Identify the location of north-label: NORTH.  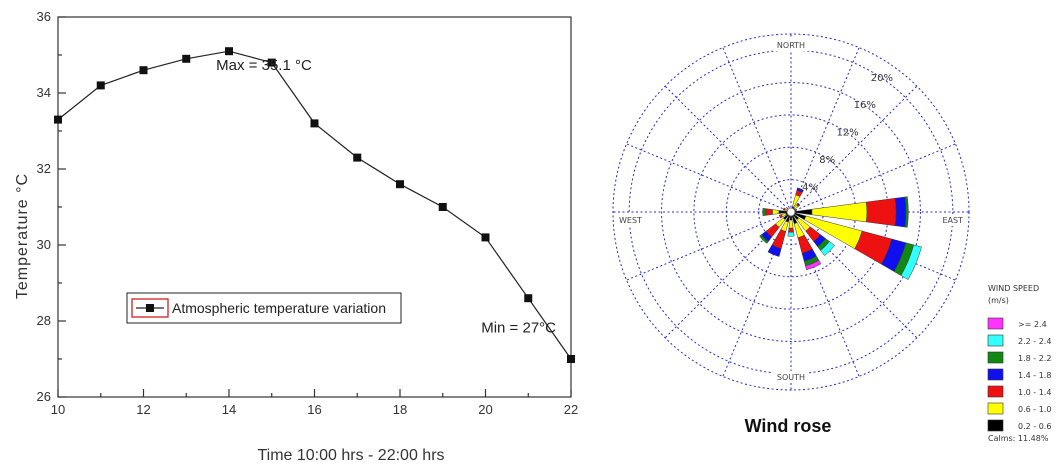
(791, 45).